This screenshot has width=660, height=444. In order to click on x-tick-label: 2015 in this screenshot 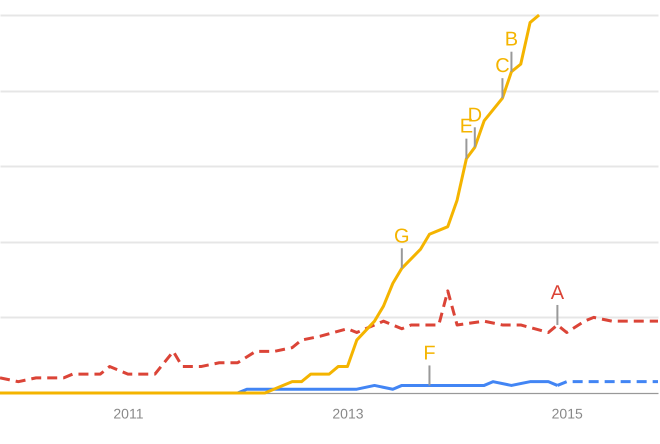, I will do `click(567, 414)`.